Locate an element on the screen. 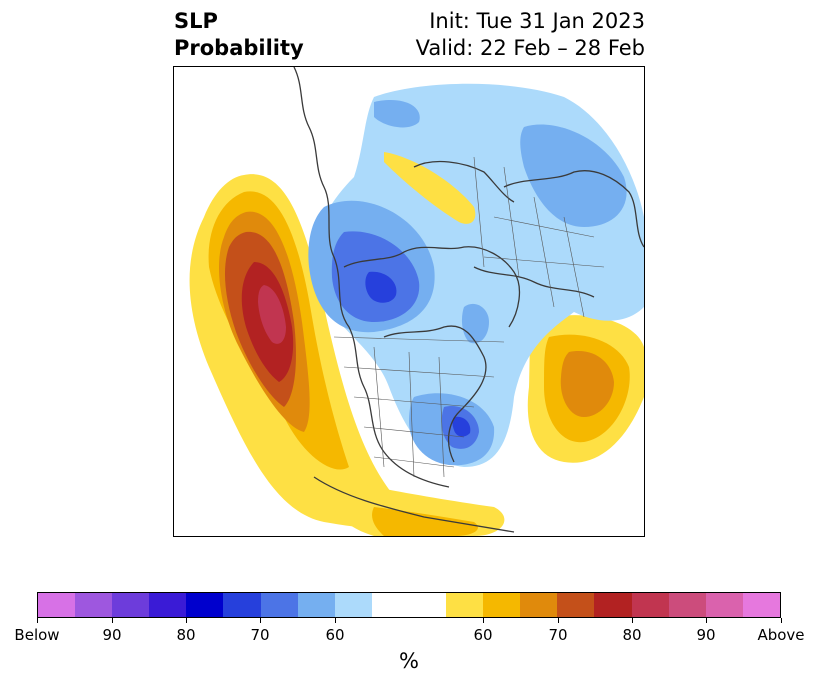 The height and width of the screenshot is (686, 819). colorbar-tick-label: Below is located at coordinates (37, 635).